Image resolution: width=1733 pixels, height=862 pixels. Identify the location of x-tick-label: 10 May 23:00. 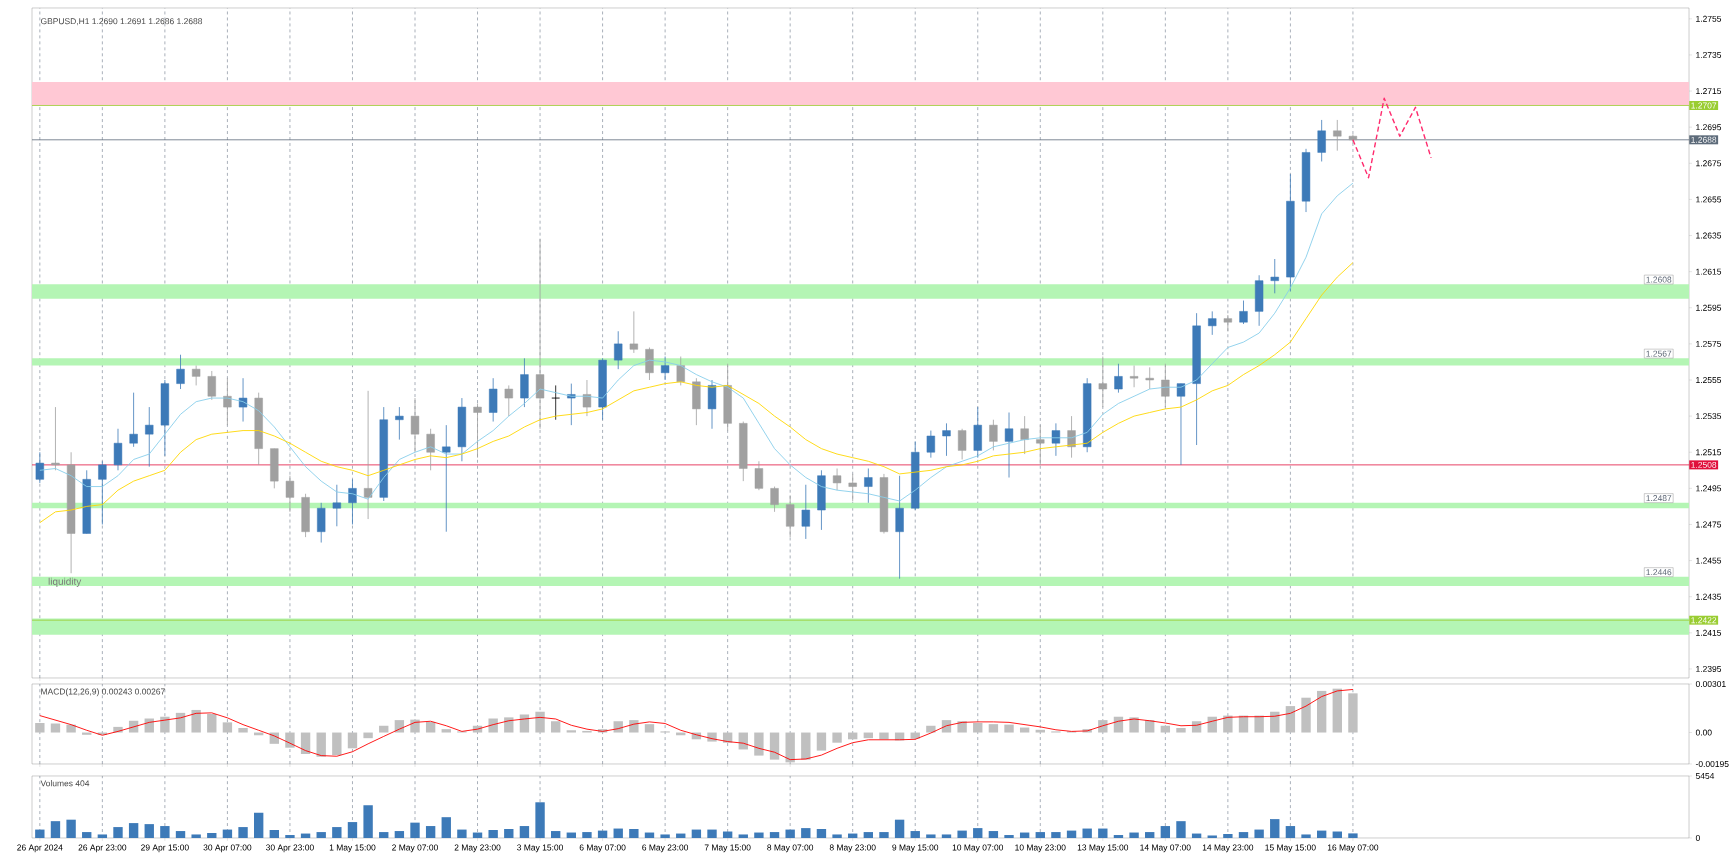
(1040, 848).